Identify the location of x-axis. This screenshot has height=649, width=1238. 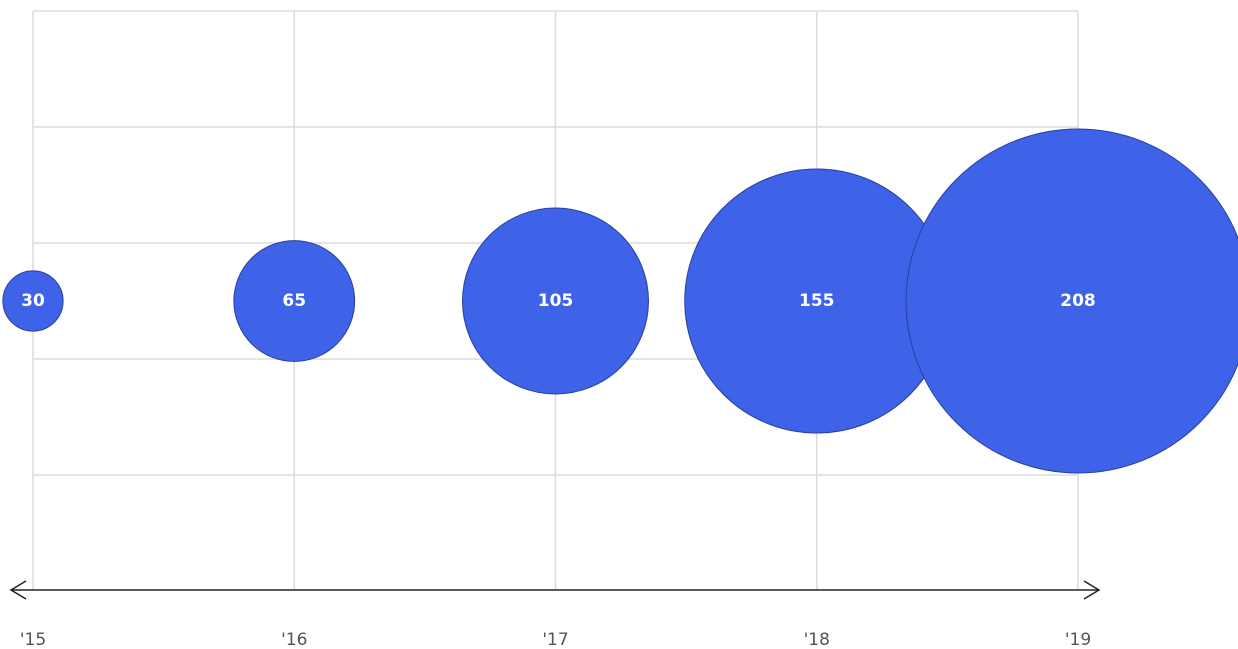
(555, 590).